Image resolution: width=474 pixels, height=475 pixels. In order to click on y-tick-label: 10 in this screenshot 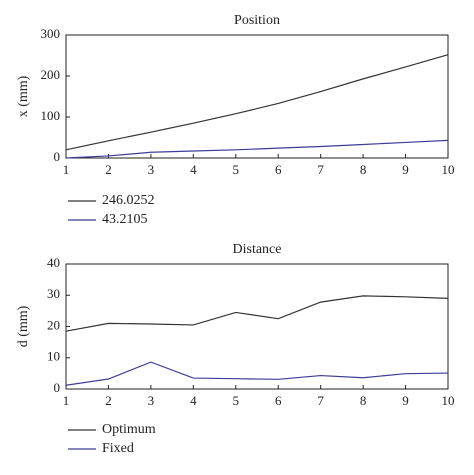, I will do `click(53, 356)`.